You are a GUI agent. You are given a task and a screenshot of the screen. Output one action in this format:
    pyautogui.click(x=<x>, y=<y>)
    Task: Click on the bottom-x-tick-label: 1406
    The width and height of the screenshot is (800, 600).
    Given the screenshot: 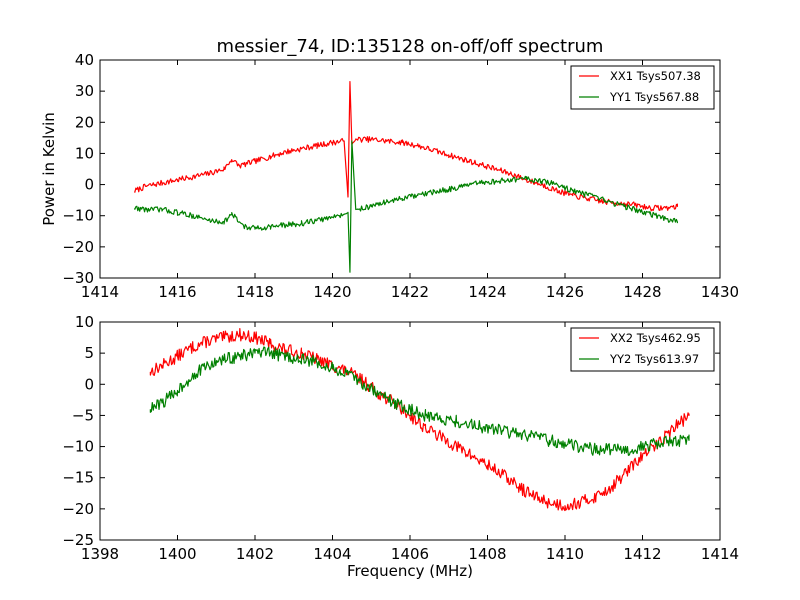 What is the action you would take?
    pyautogui.click(x=410, y=554)
    